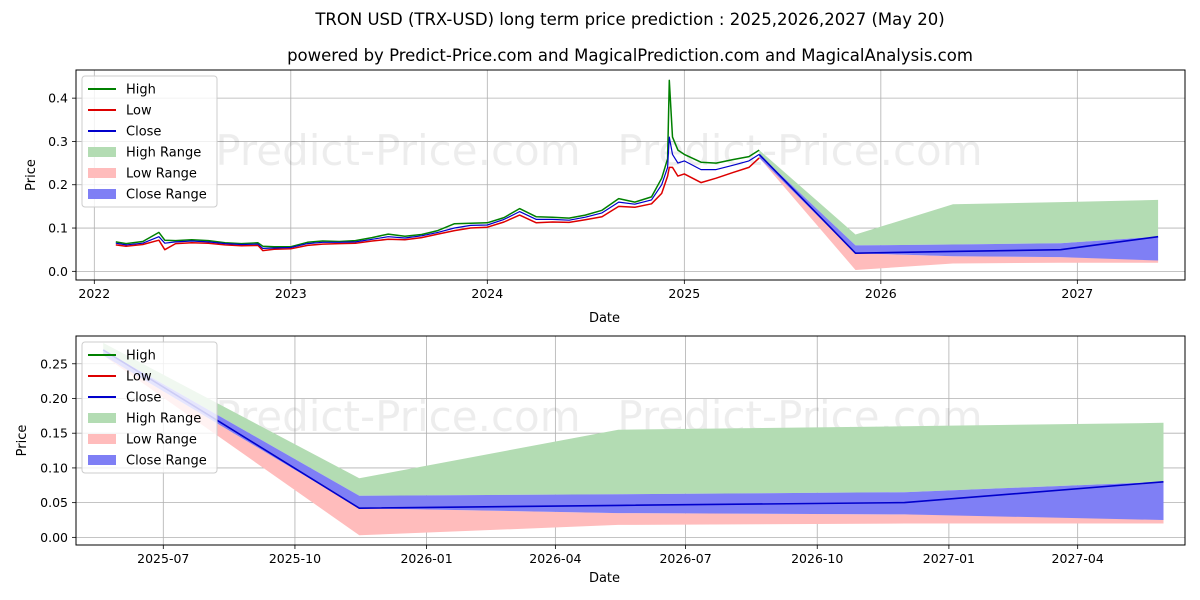 This screenshot has width=1200, height=600. What do you see at coordinates (58, 98) in the screenshot?
I see `y-tick-label: 0.4` at bounding box center [58, 98].